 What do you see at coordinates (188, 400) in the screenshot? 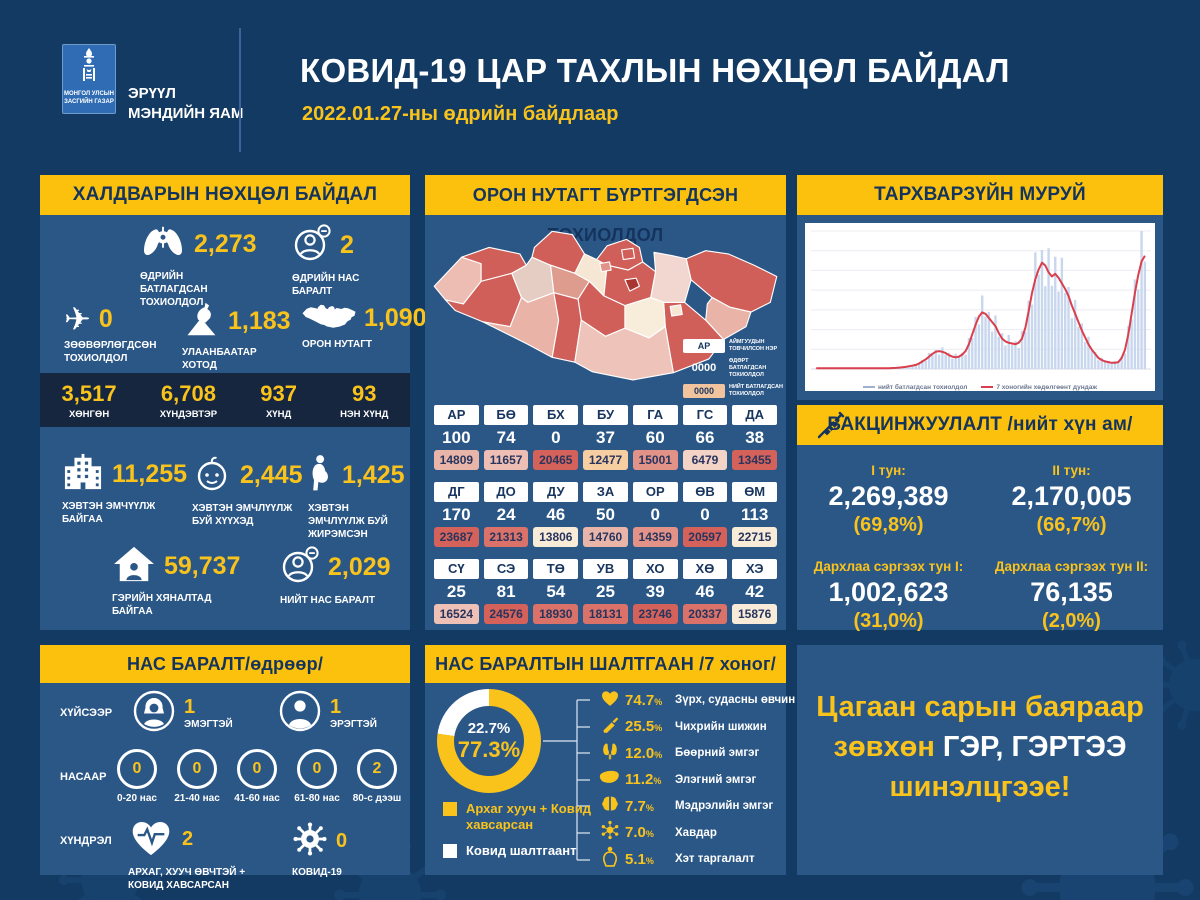
I see `severity-moderate: 6,708 ХҮНДЭВТЭР` at bounding box center [188, 400].